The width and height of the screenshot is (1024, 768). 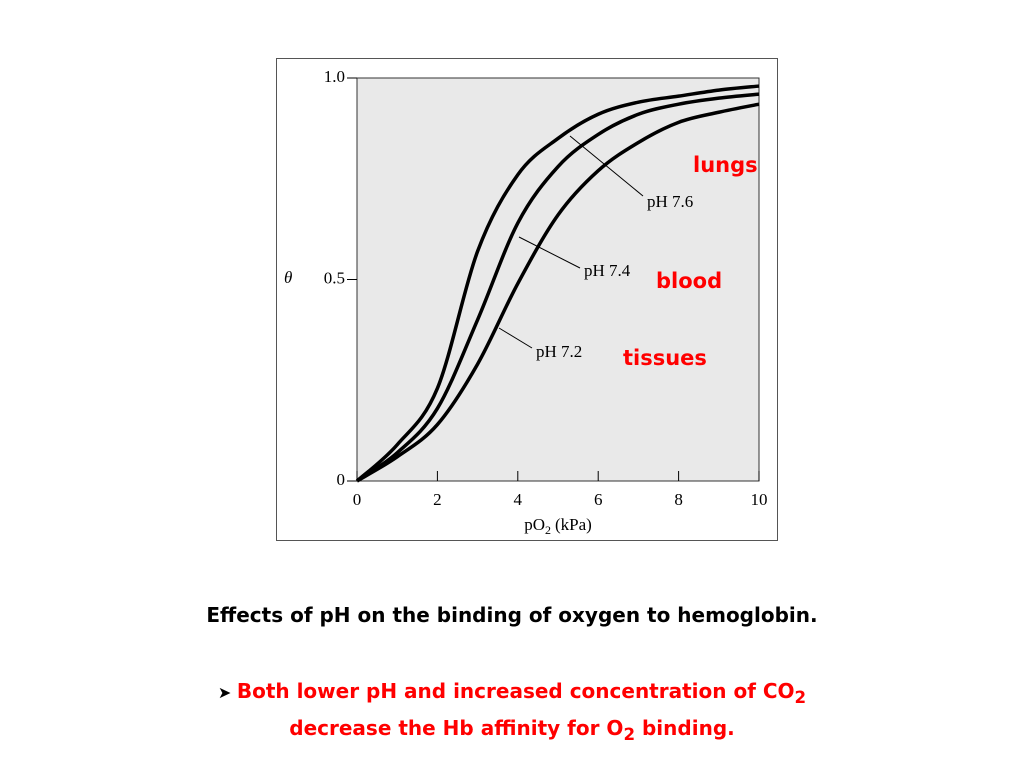 I want to click on x-label-sub: 2, so click(x=548, y=530).